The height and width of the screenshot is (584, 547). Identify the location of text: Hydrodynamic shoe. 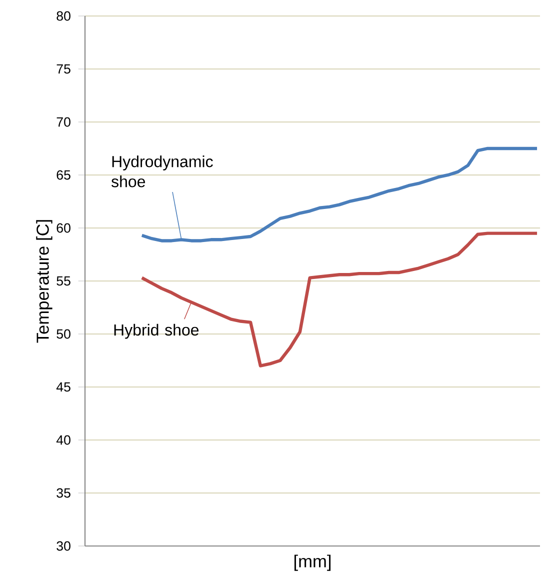
(162, 172).